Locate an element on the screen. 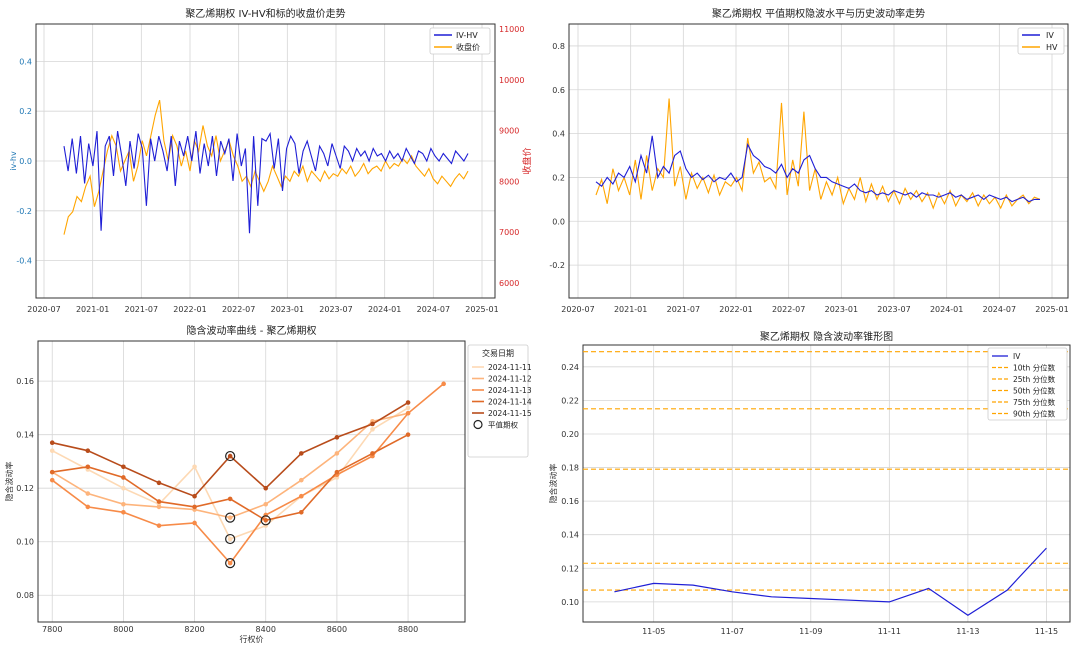 The height and width of the screenshot is (646, 1080). y-tick-label: 0.20 is located at coordinates (570, 434).